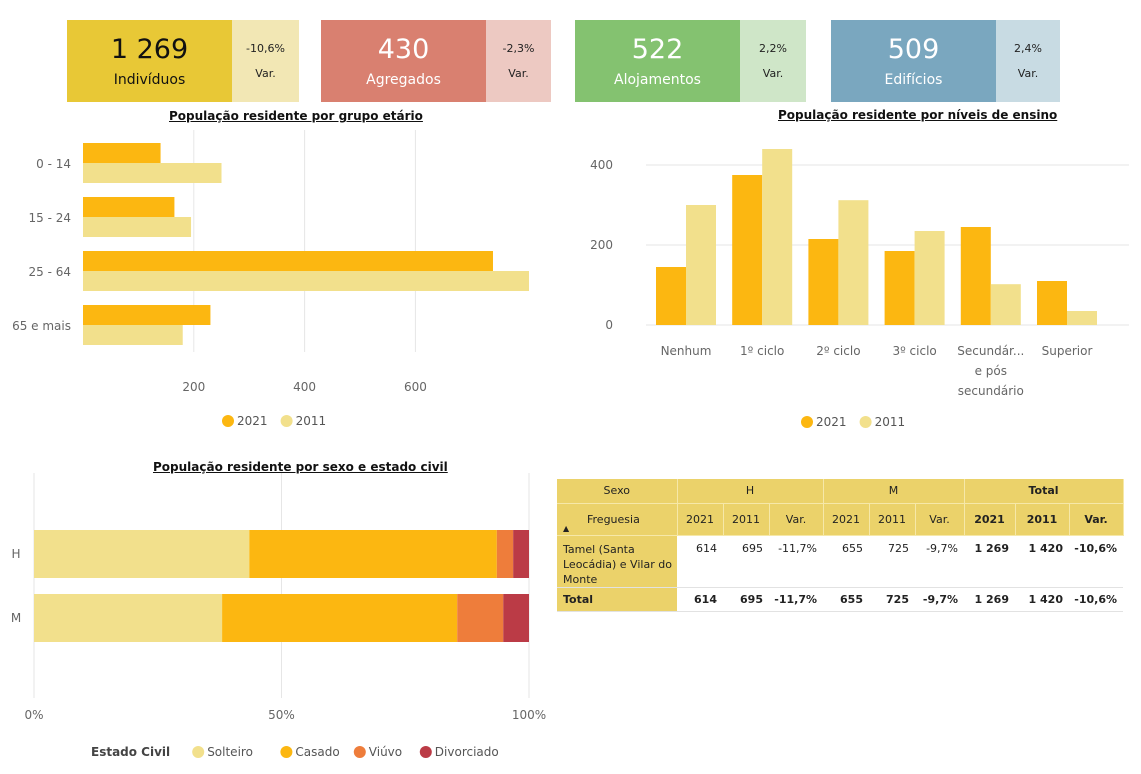 Image resolution: width=1141 pixels, height=774 pixels. I want to click on legend-label: Viúvo, so click(385, 752).